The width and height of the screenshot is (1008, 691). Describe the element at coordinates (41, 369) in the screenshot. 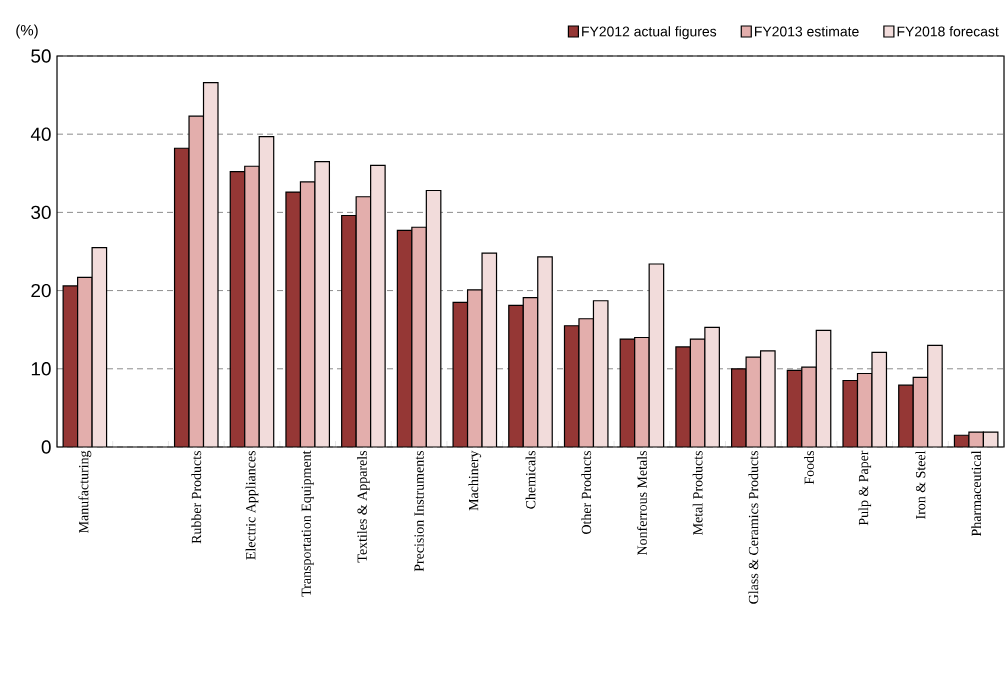

I see `y-tick-label: 10` at that location.